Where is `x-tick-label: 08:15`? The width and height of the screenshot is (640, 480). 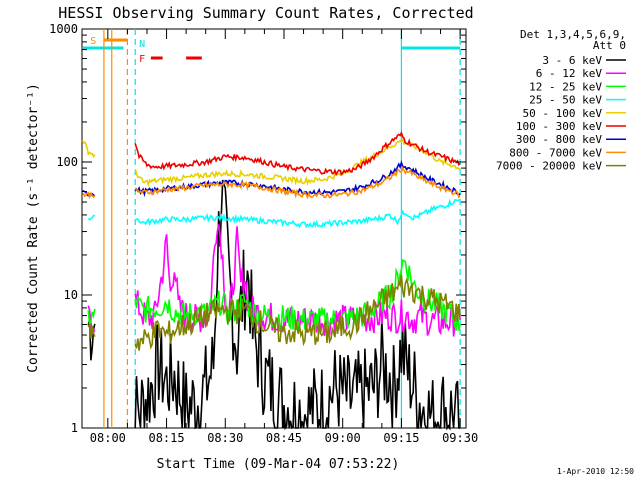
x-tick-label: 08:15 is located at coordinates (166, 438).